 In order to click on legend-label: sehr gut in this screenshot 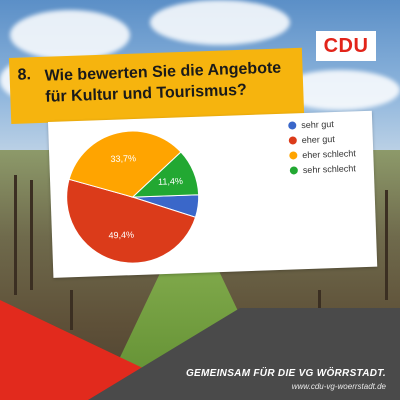, I will do `click(317, 124)`.